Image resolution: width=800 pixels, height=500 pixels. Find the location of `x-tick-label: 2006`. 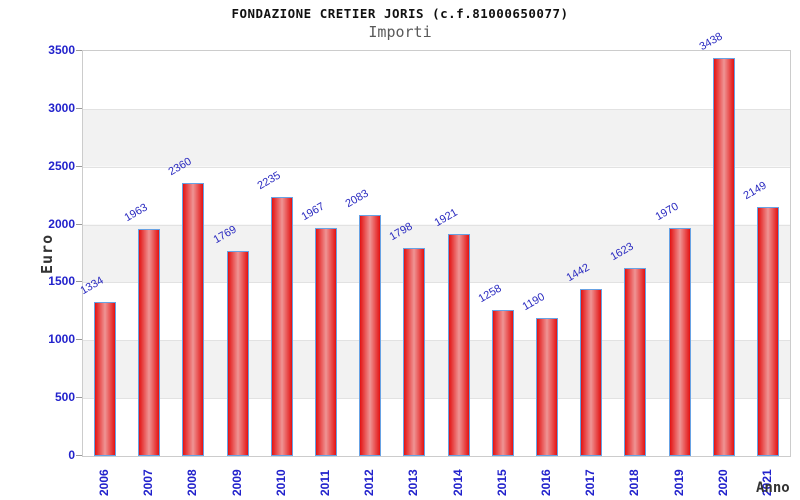

x-tick-label: 2006 is located at coordinates (104, 482).